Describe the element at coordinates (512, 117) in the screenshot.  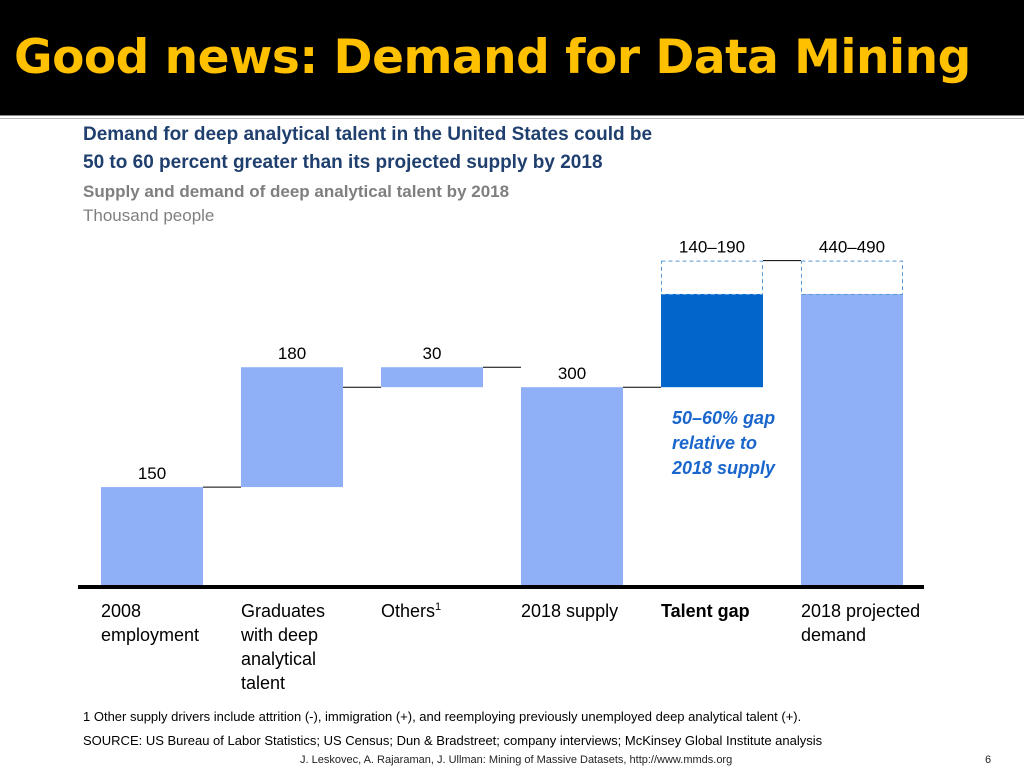
I see `title-divider` at that location.